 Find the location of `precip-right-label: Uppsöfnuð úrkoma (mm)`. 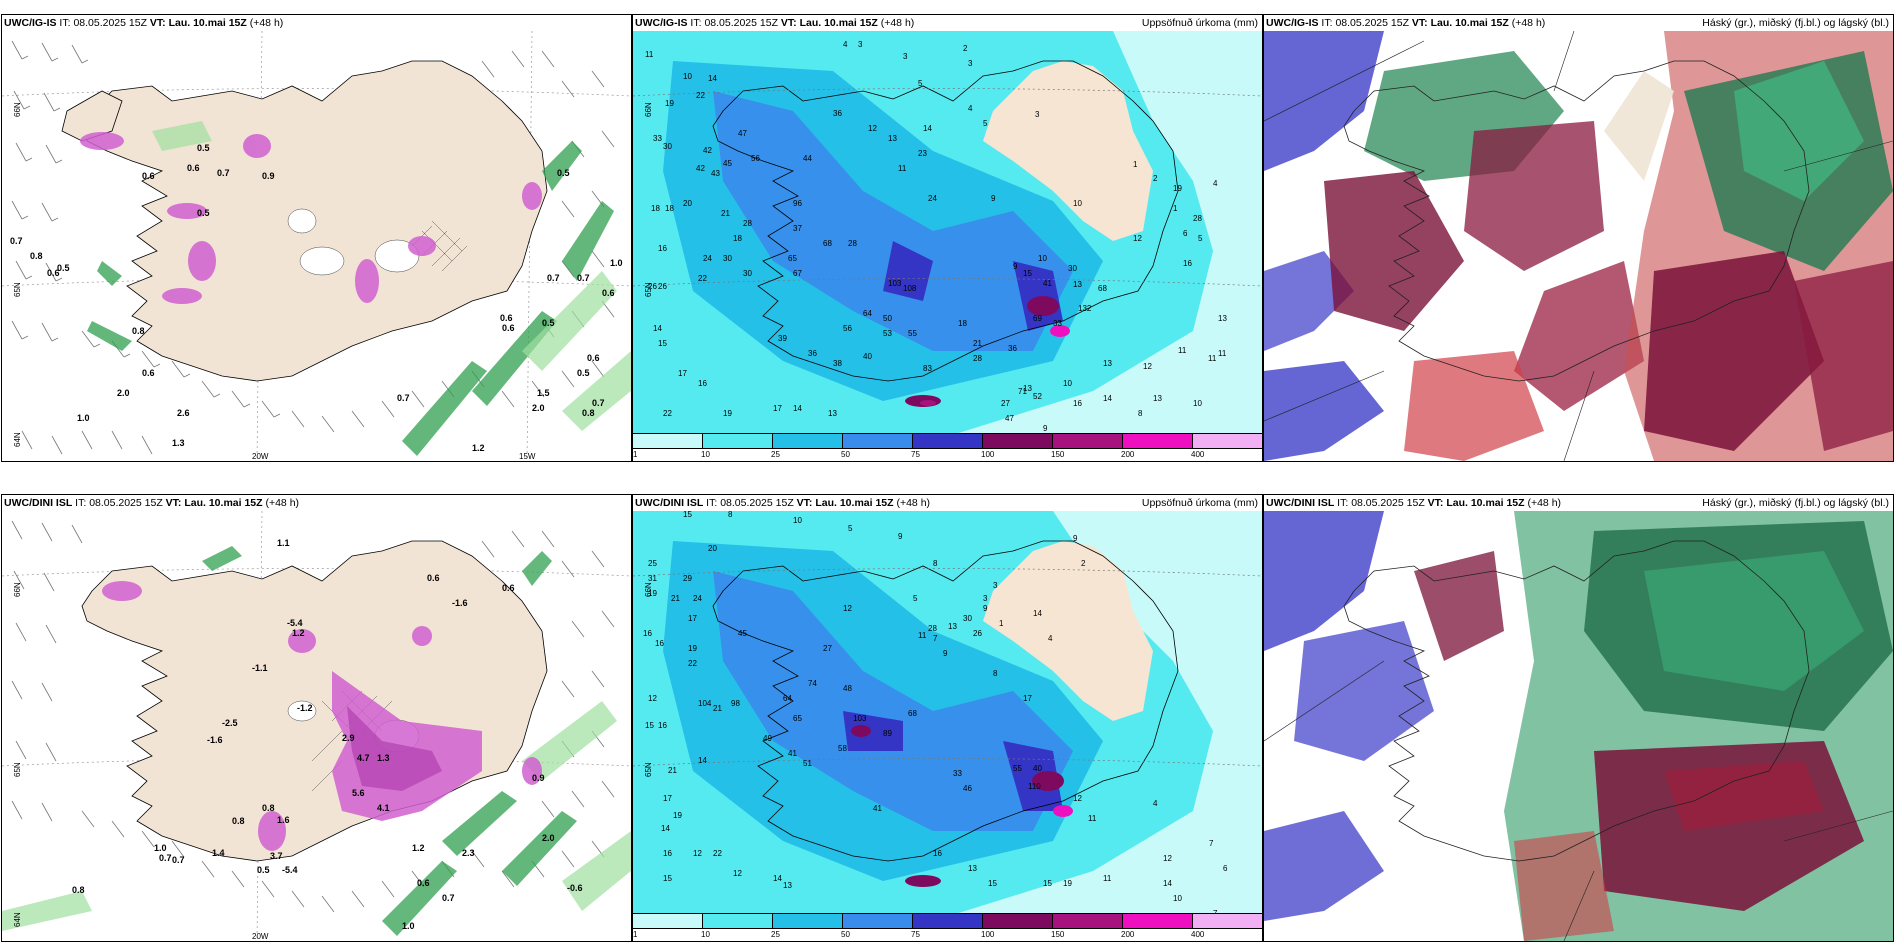

precip-right-label: Uppsöfnuð úrkoma (mm) is located at coordinates (1199, 23).